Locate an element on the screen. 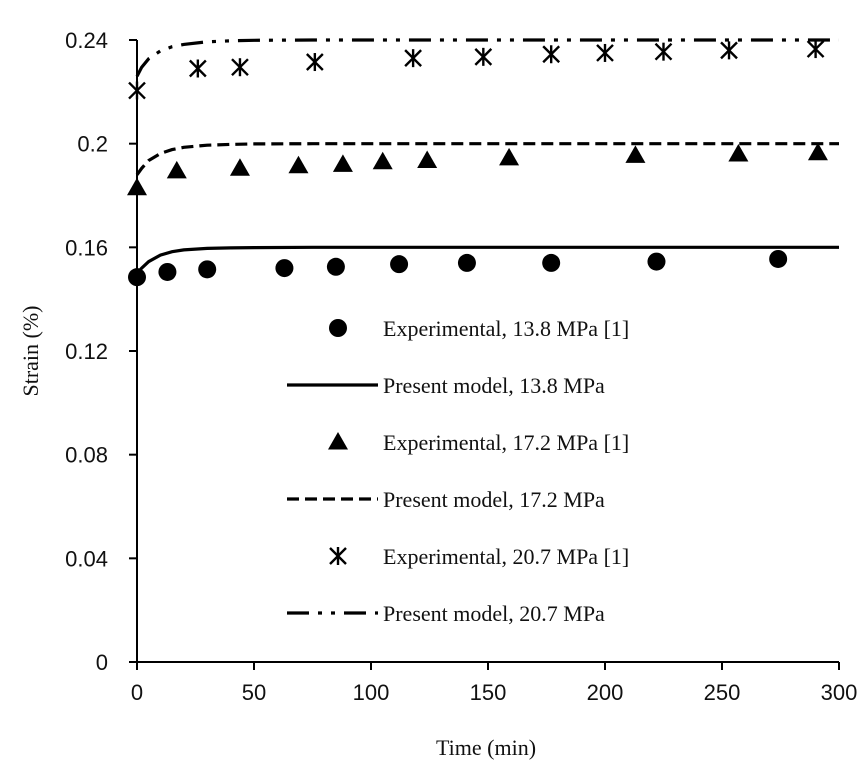 The height and width of the screenshot is (763, 863). legend-label: Experimental, 17.2 MPa [1] is located at coordinates (506, 442).